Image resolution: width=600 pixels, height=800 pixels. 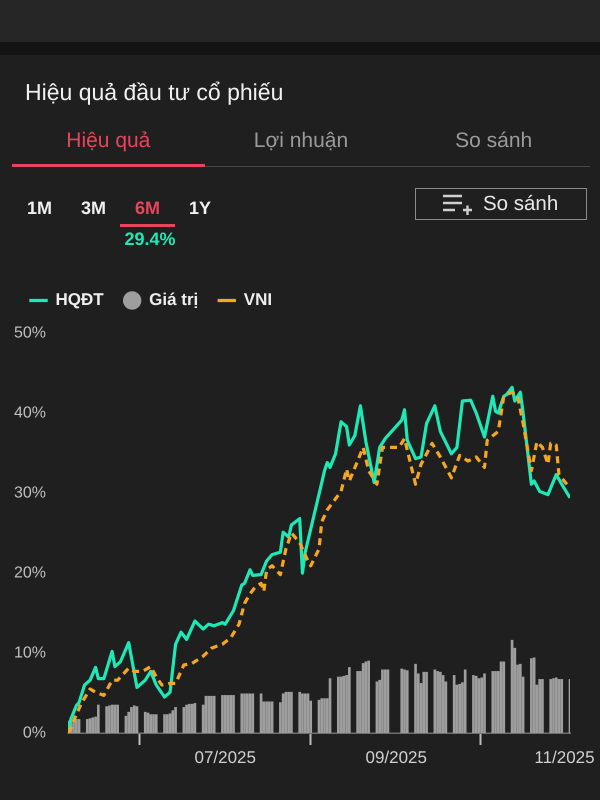 What do you see at coordinates (154, 92) in the screenshot?
I see `chart-title: Hiệu quả đầu tư cổ phiếu` at bounding box center [154, 92].